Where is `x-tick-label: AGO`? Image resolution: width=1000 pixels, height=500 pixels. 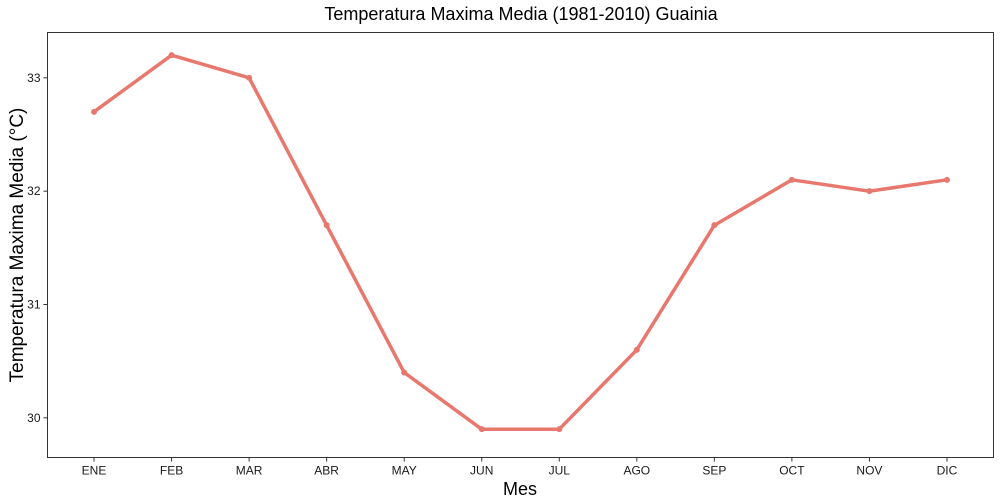
x-tick-label: AGO is located at coordinates (636, 471).